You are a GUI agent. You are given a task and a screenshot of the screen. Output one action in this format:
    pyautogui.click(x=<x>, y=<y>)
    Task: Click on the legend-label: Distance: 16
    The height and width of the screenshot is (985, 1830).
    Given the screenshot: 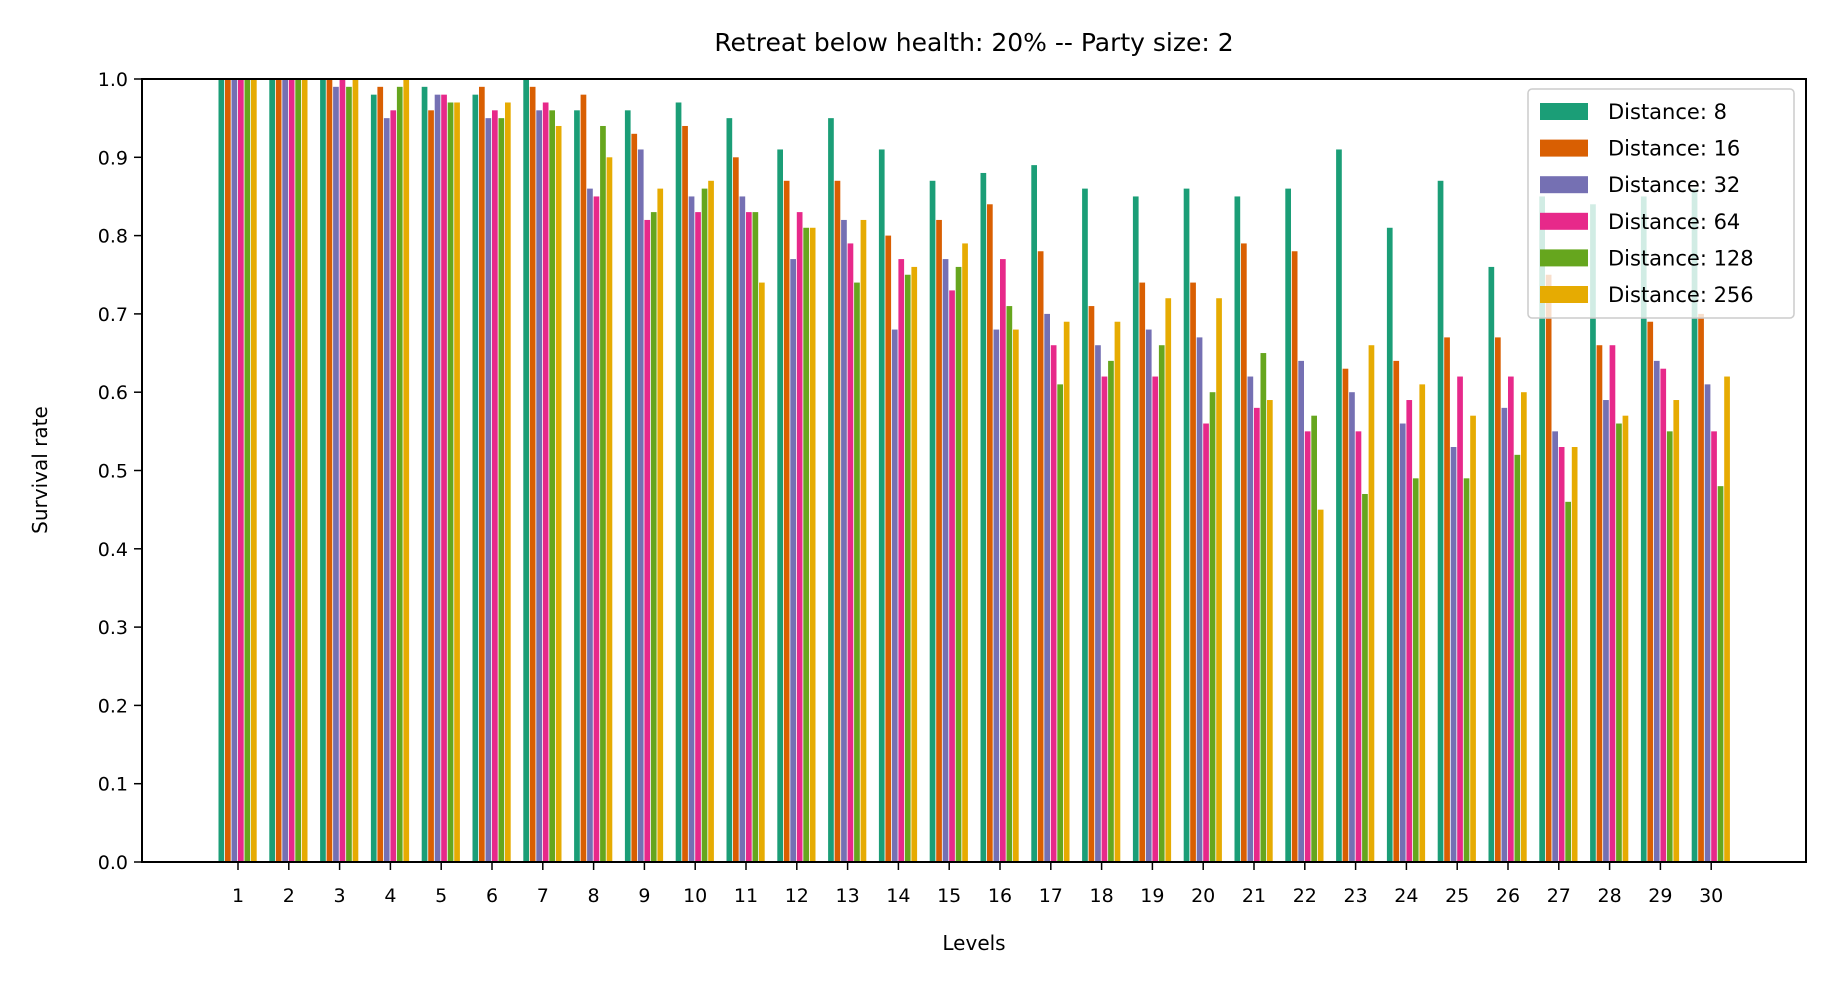 What is the action you would take?
    pyautogui.click(x=1674, y=149)
    